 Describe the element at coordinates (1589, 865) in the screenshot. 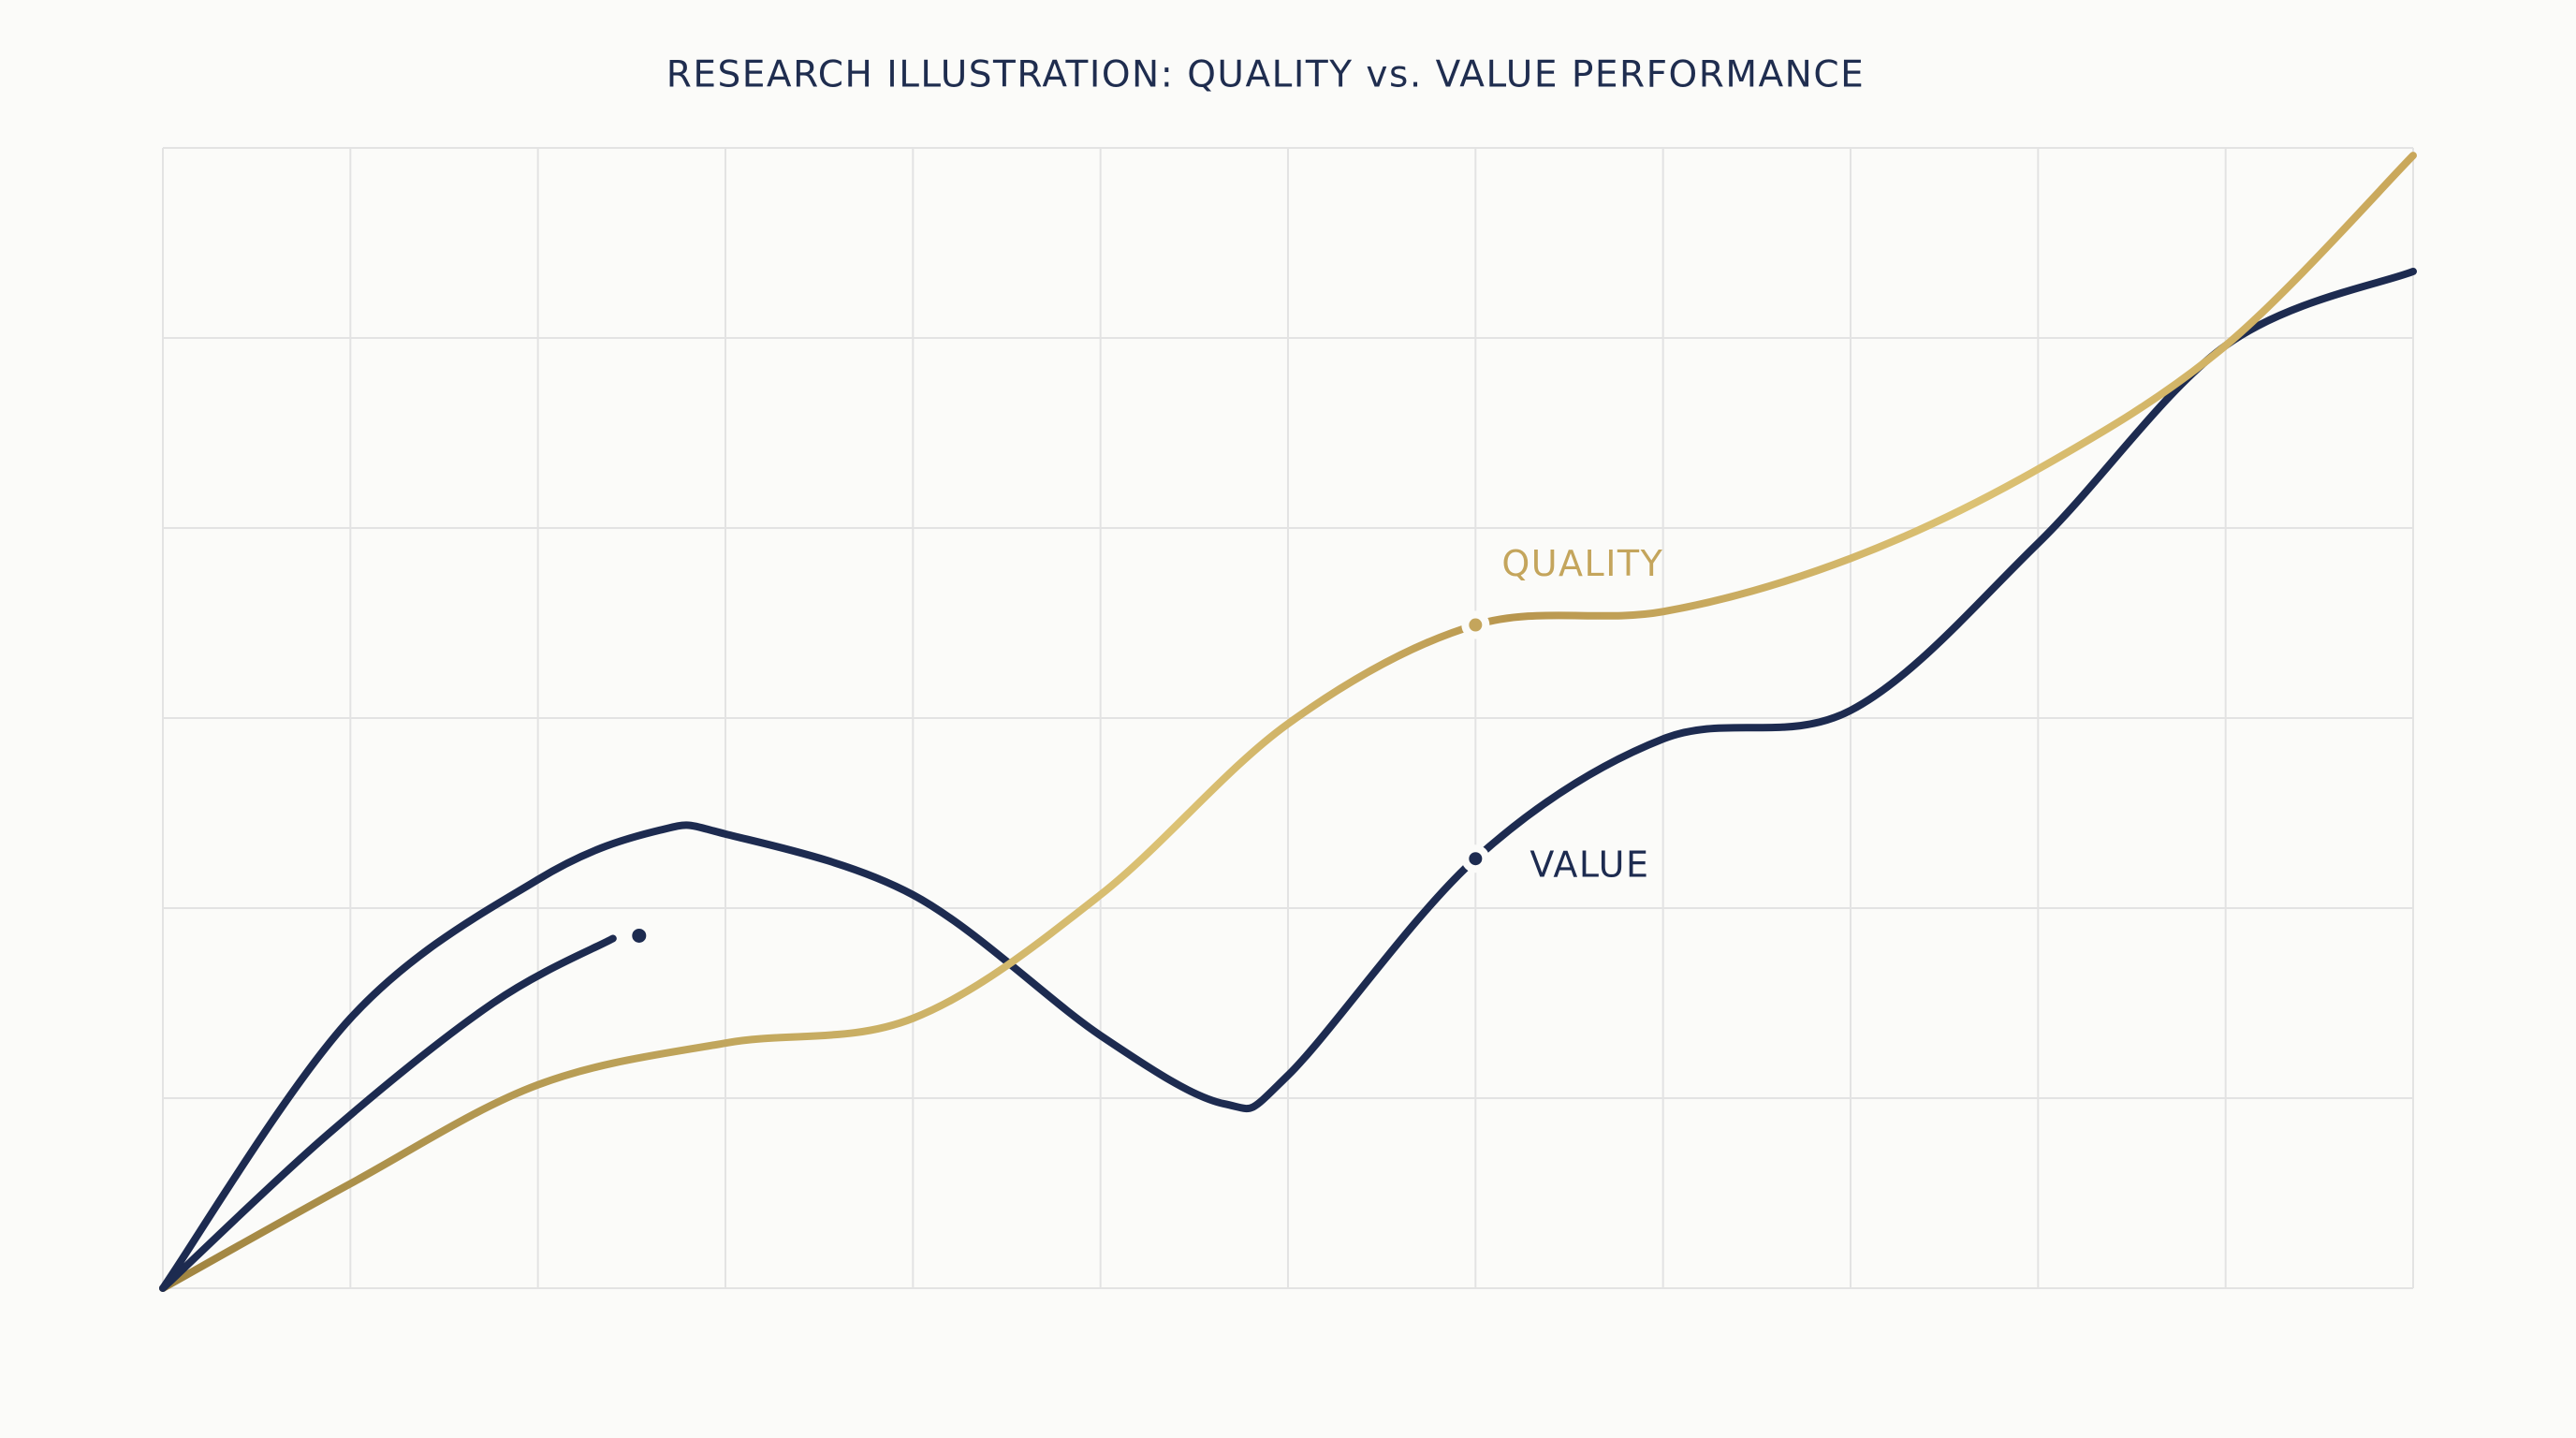

I see `annotation-label: VALUE` at that location.